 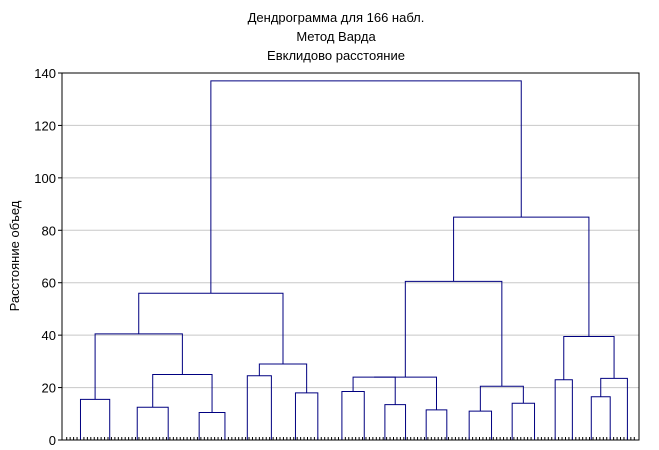 What do you see at coordinates (138, 366) in the screenshot?
I see `dendrogram-merge-c5` at bounding box center [138, 366].